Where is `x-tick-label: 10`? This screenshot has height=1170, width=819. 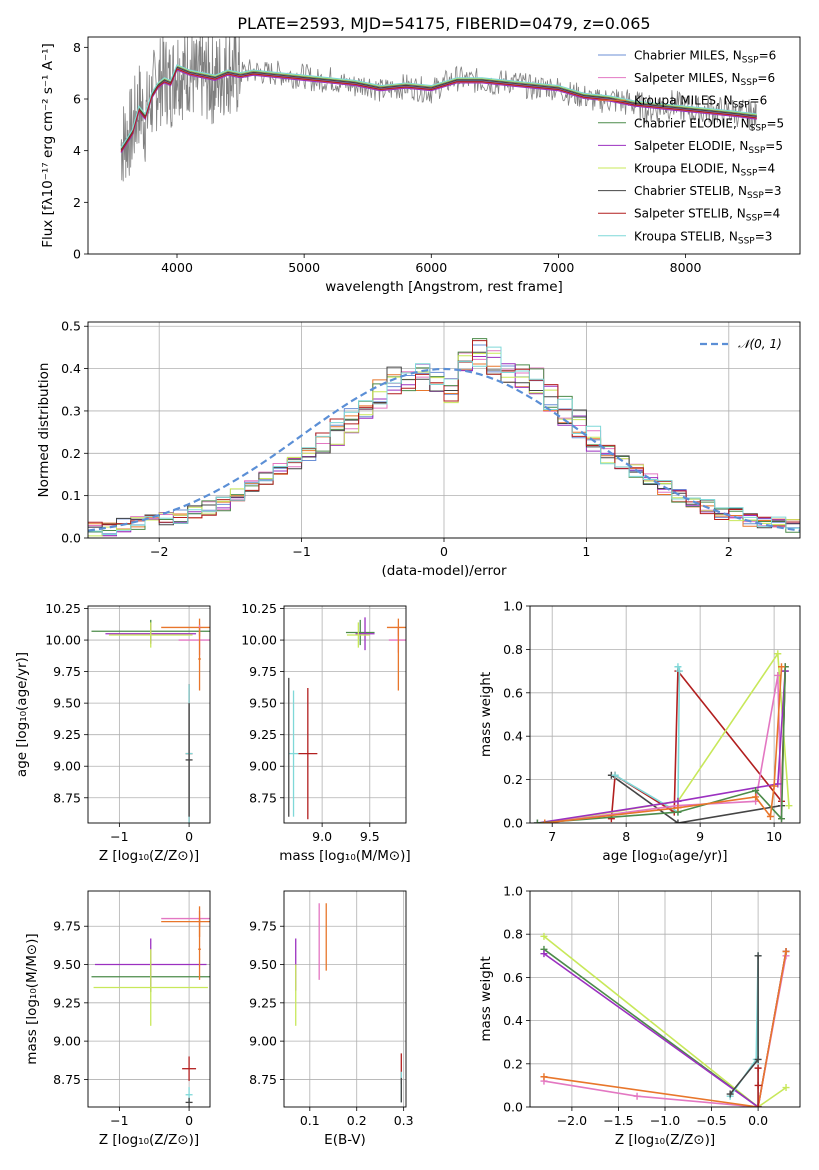 x-tick-label: 10 is located at coordinates (774, 836).